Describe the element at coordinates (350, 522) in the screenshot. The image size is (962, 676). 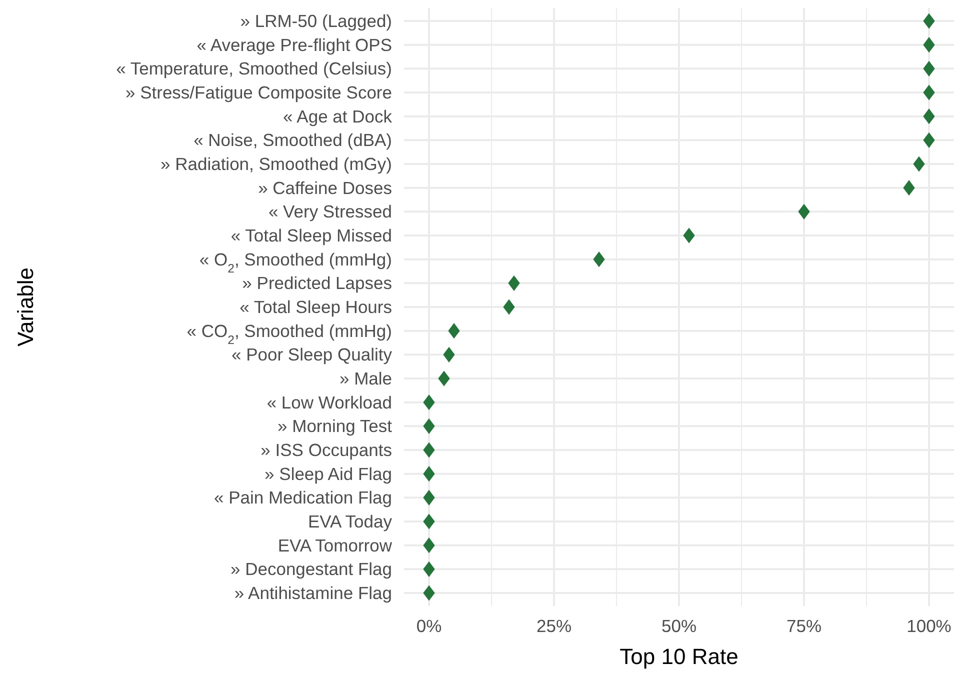
I see `y-tick-label: EVA Today` at that location.